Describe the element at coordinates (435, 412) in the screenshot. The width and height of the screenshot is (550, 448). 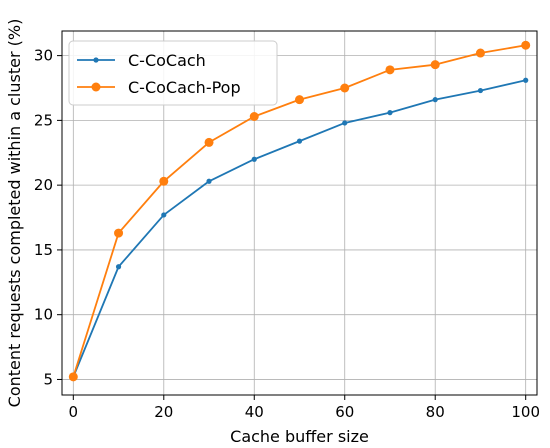
I see `x-tick-label: 80` at that location.